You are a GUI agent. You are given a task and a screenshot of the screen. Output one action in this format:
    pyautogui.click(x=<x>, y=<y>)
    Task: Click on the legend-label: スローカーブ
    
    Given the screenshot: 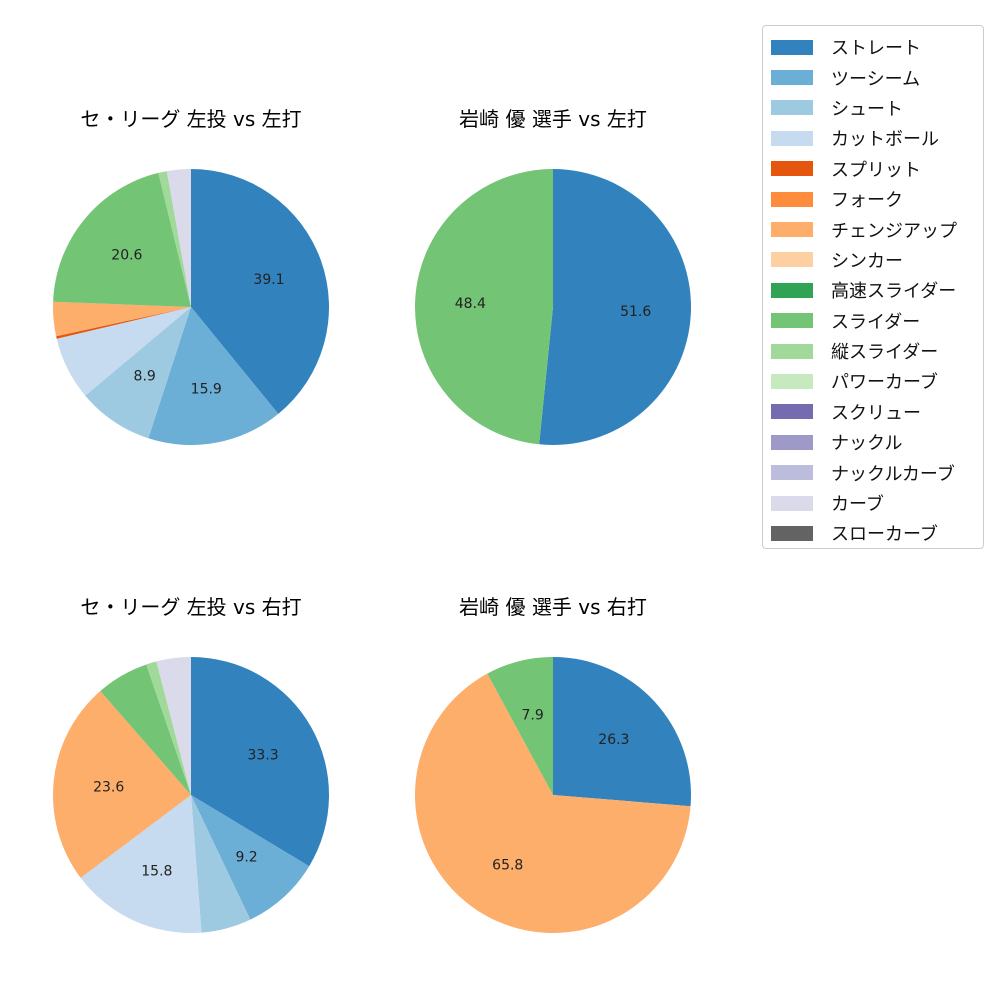 What is the action you would take?
    pyautogui.click(x=884, y=535)
    